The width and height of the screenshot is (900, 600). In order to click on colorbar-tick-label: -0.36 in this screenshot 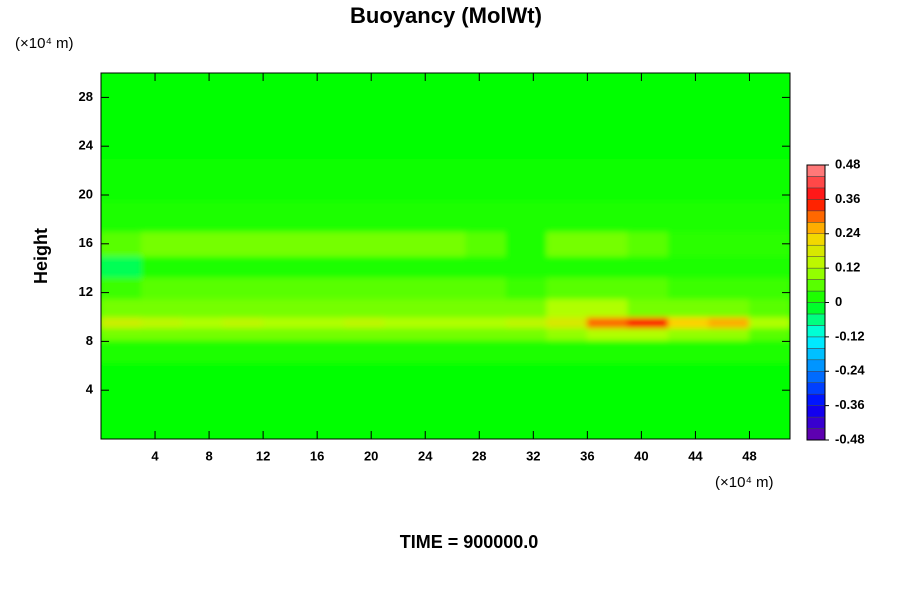, I will do `click(850, 404)`.